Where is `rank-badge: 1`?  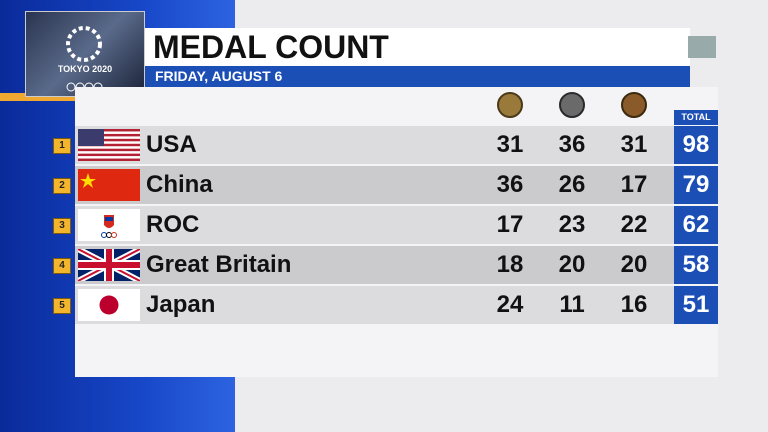
rank-badge: 1 is located at coordinates (62, 146).